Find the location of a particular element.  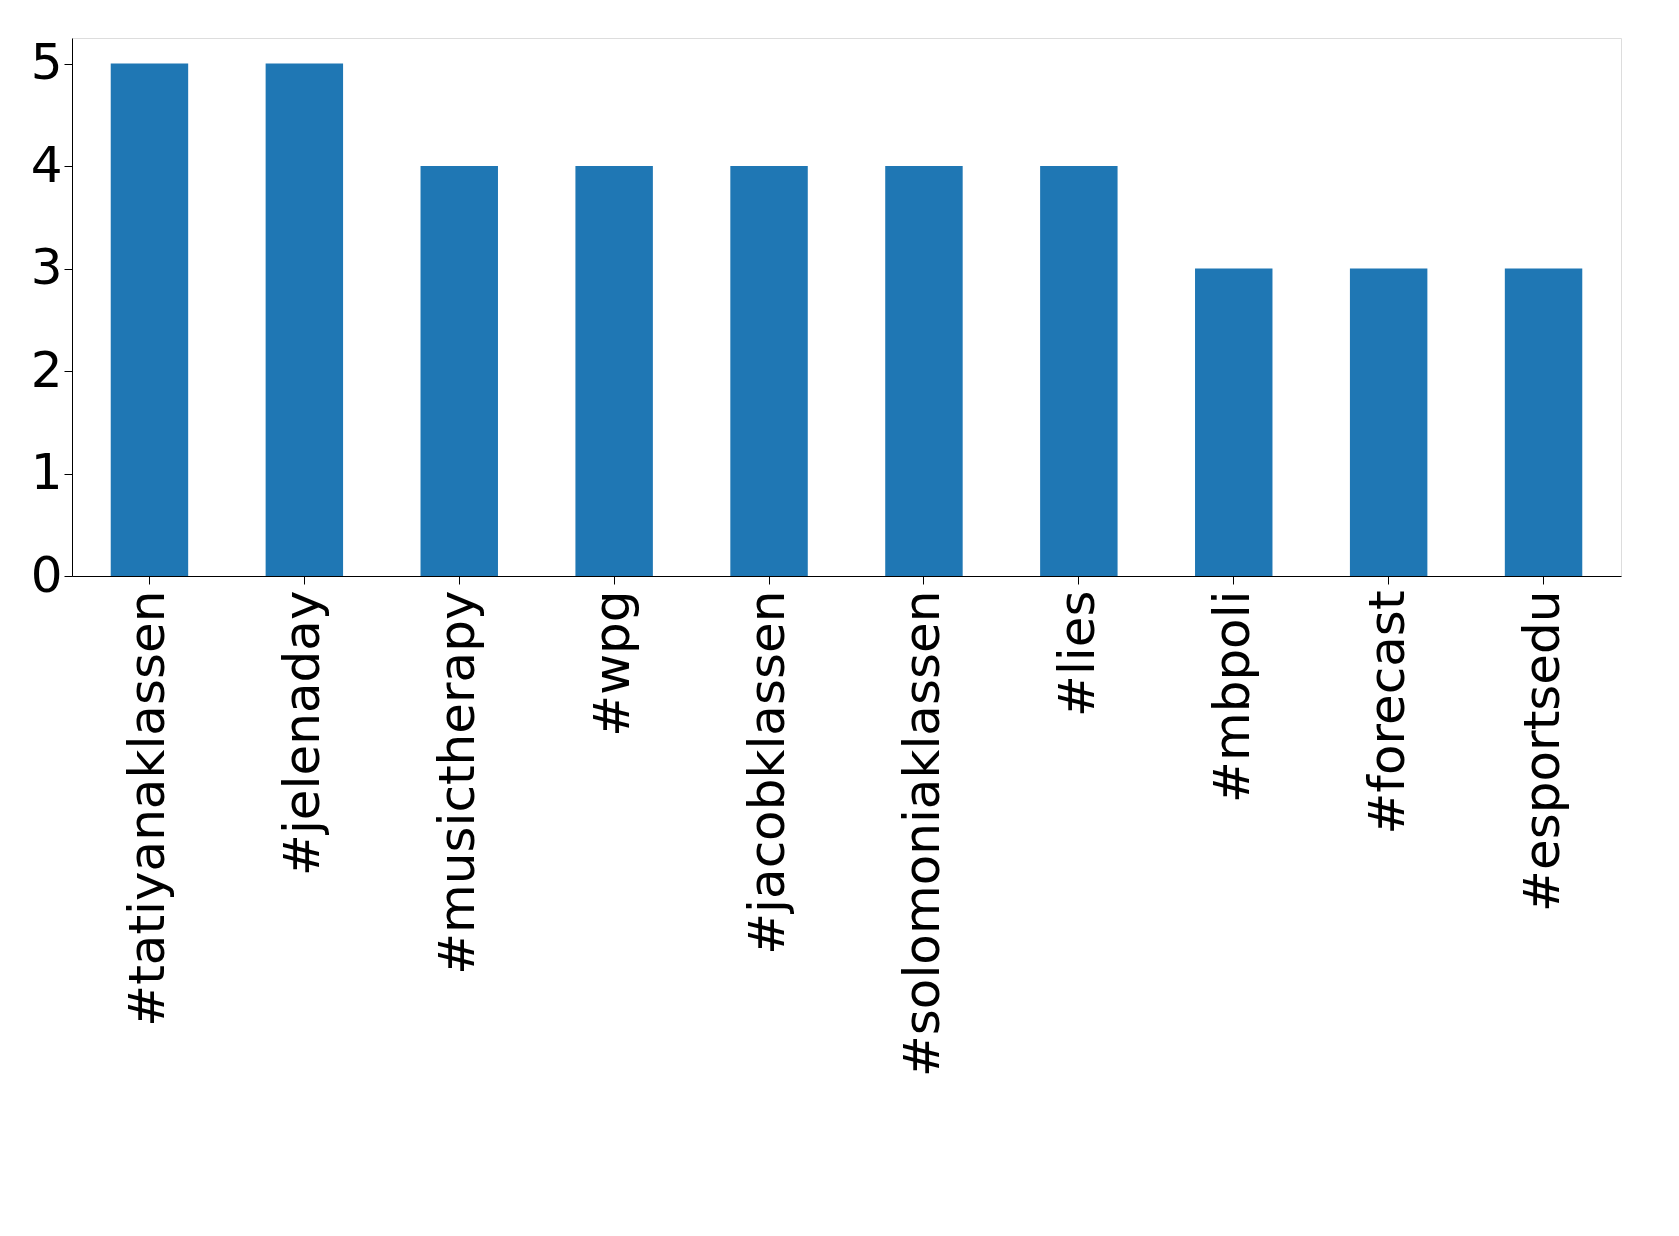

y-tick-label: 0 is located at coordinates (46, 574).